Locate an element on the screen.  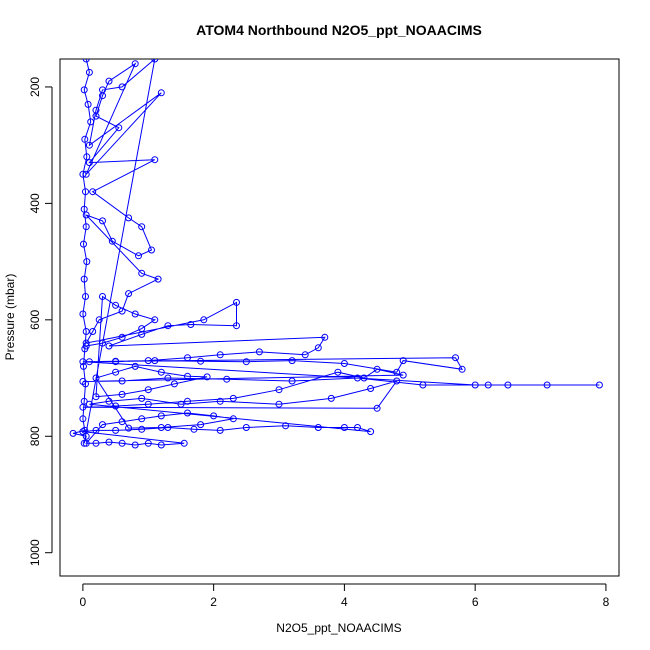
x-tick-label: 4 is located at coordinates (344, 602).